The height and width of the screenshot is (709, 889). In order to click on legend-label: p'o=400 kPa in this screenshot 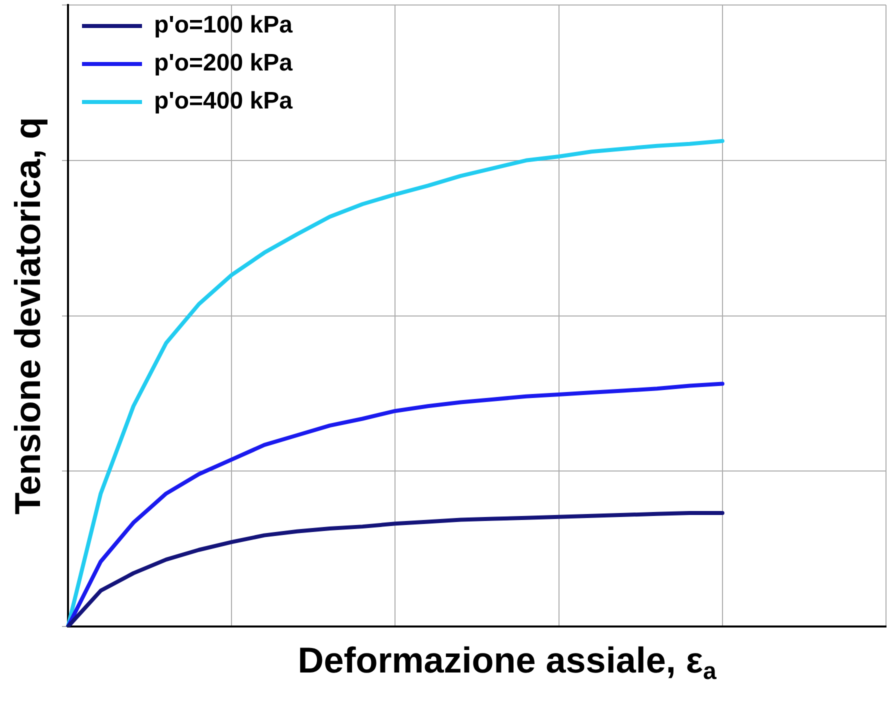, I will do `click(224, 101)`.